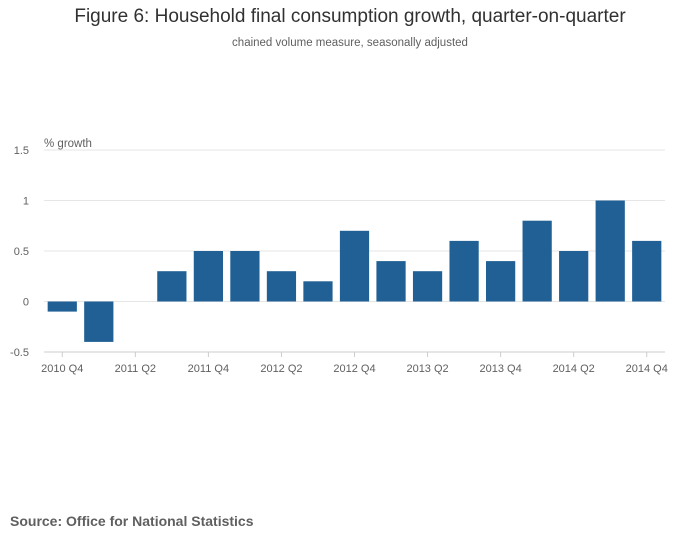 The height and width of the screenshot is (549, 700). Describe the element at coordinates (574, 369) in the screenshot. I see `x-tick-label: 2014 Q2` at that location.